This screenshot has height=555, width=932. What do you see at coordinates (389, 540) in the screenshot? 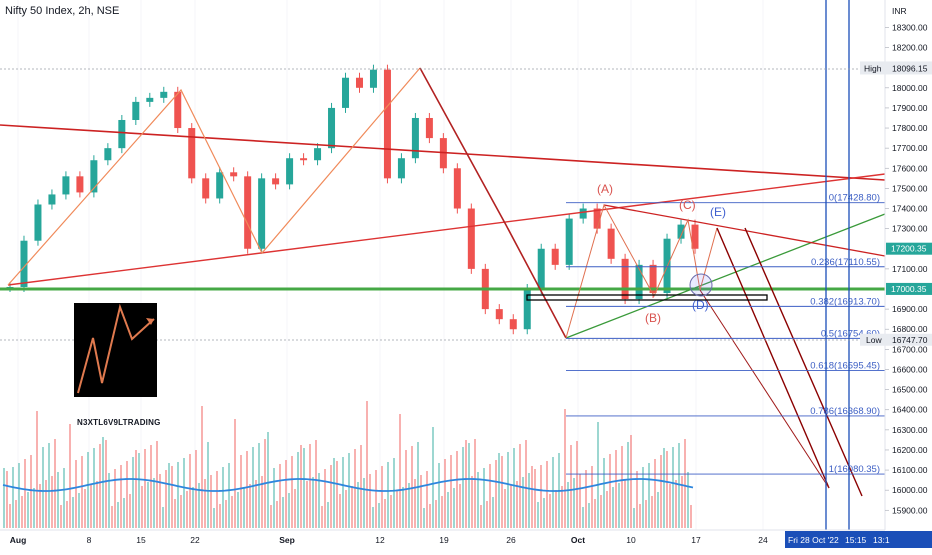
I see `time-axis: Aug 8 15 22 Sep 12 19 26 Oct 10 17 24` at bounding box center [389, 540].